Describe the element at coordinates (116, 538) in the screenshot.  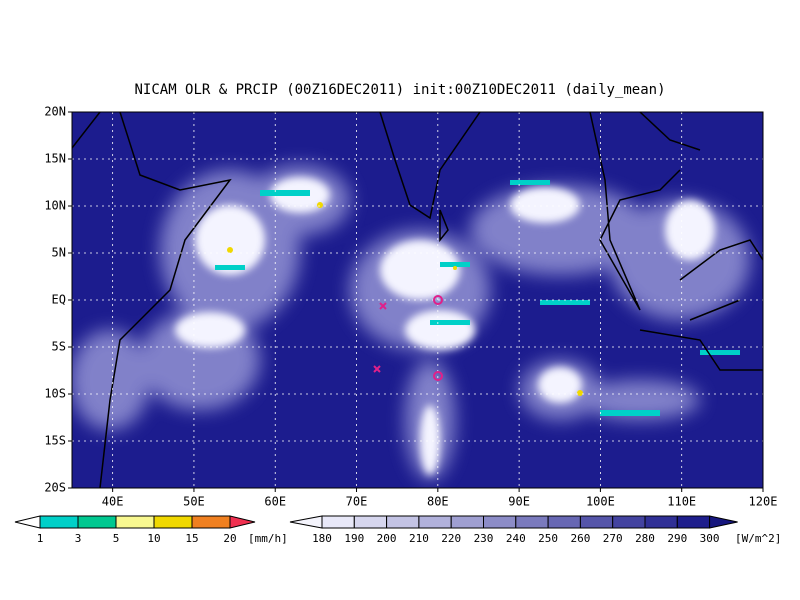
I see `colorbar-label: 5` at that location.